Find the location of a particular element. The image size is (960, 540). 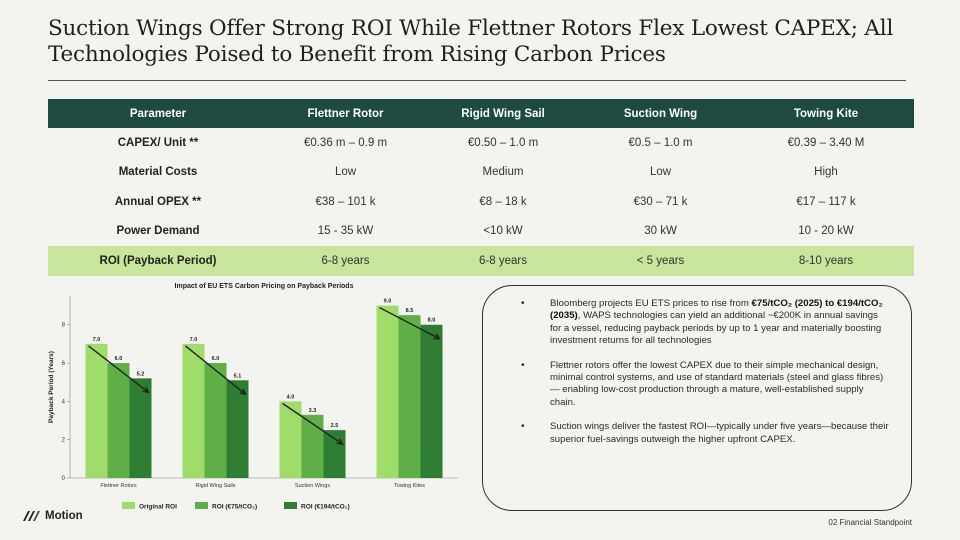

table-cell: €0.5 – 1.0 m is located at coordinates (660, 142).